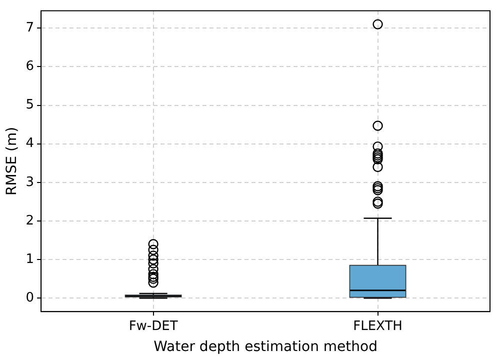  What do you see at coordinates (30, 144) in the screenshot?
I see `y-tick-label: 4` at bounding box center [30, 144].